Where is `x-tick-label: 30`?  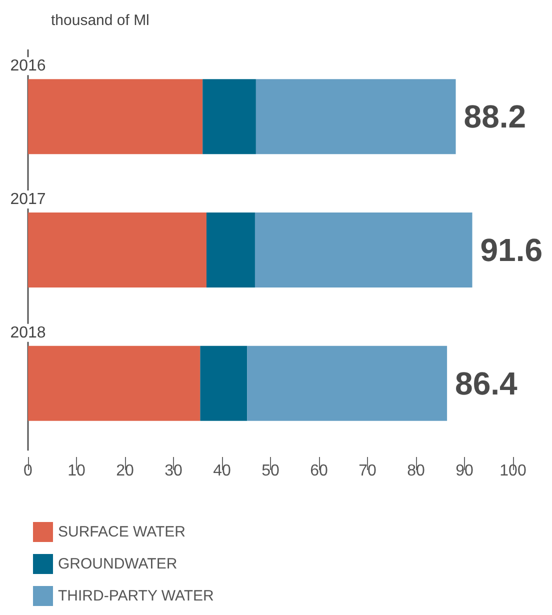 x-tick-label: 30 is located at coordinates (173, 471).